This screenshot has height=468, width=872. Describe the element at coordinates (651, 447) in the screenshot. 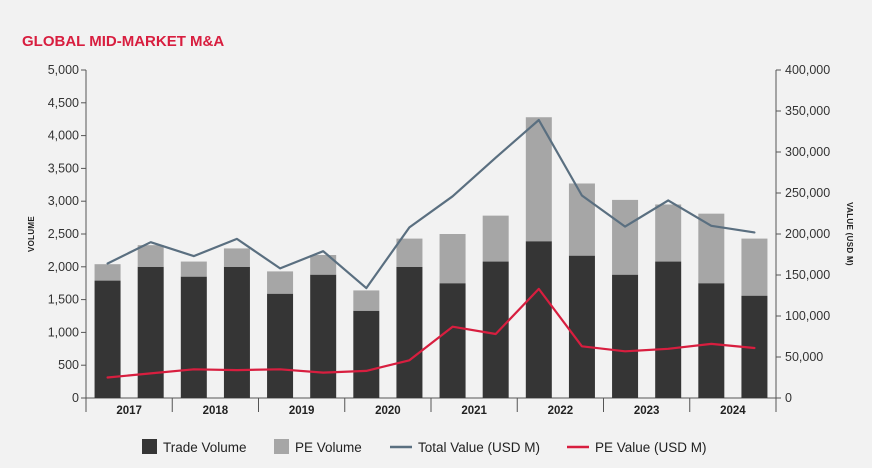

I see `legend-pe-value-label: PE Value (USD M)` at that location.